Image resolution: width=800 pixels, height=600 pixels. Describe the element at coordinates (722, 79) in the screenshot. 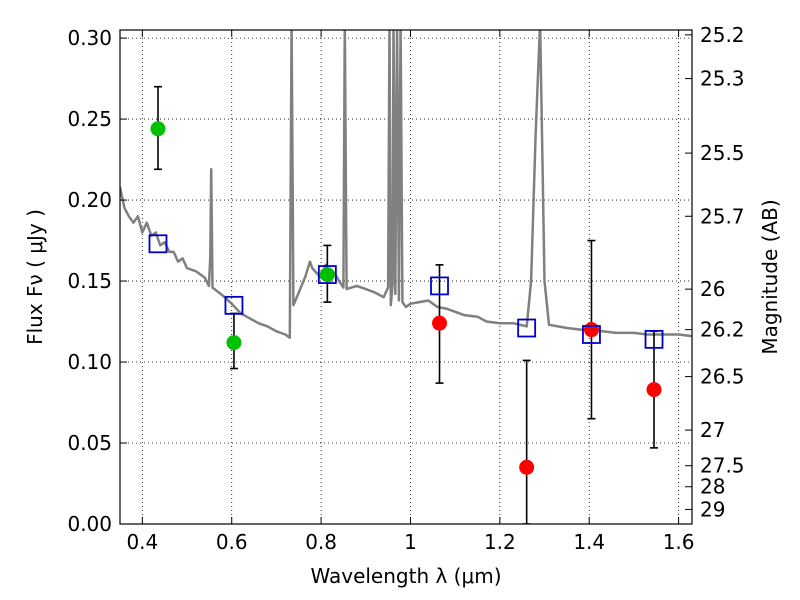

I see `right-tick-label: 25.3` at that location.